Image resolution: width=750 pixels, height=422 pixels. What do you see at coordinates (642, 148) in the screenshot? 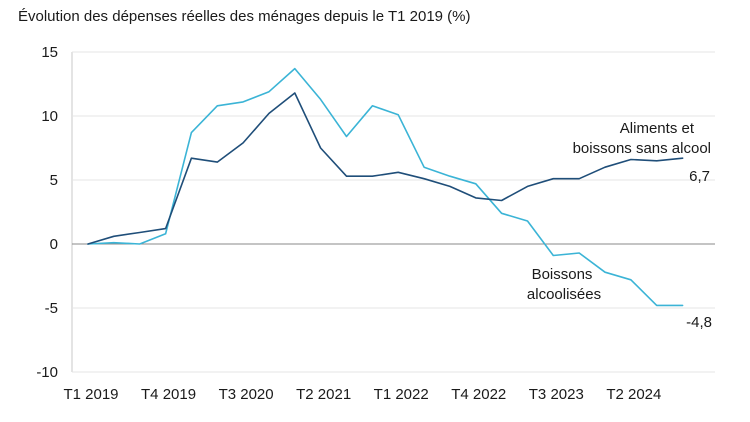
I see `annotation-aliments-line2: boissons sans alcool` at bounding box center [642, 148].